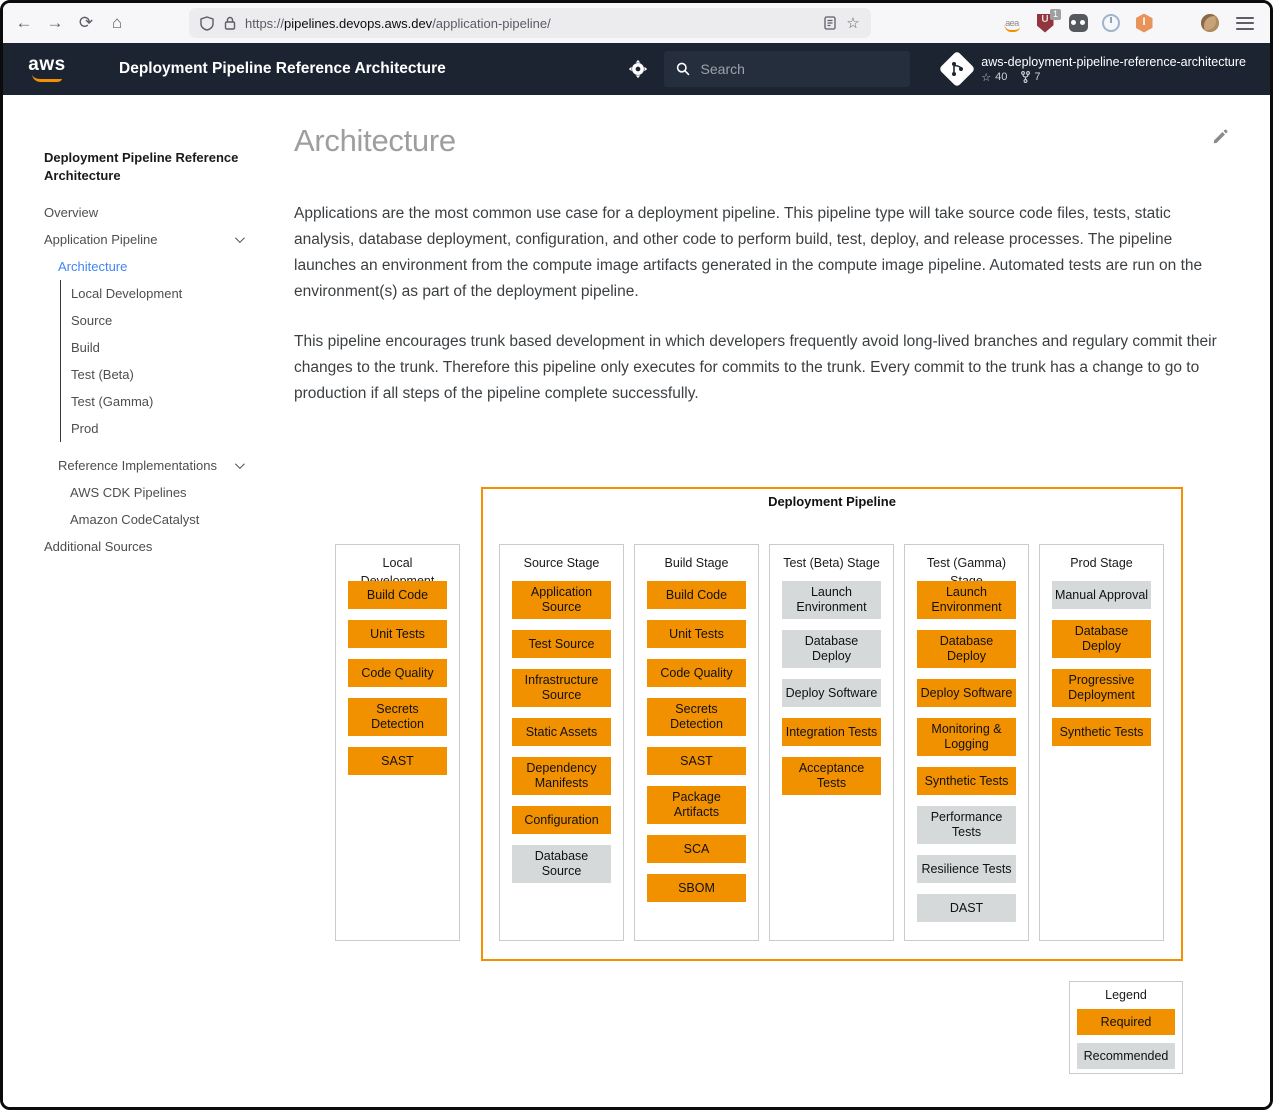 This screenshot has height=1110, width=1273. What do you see at coordinates (117, 22) in the screenshot?
I see `home-icon: ⌂` at bounding box center [117, 22].